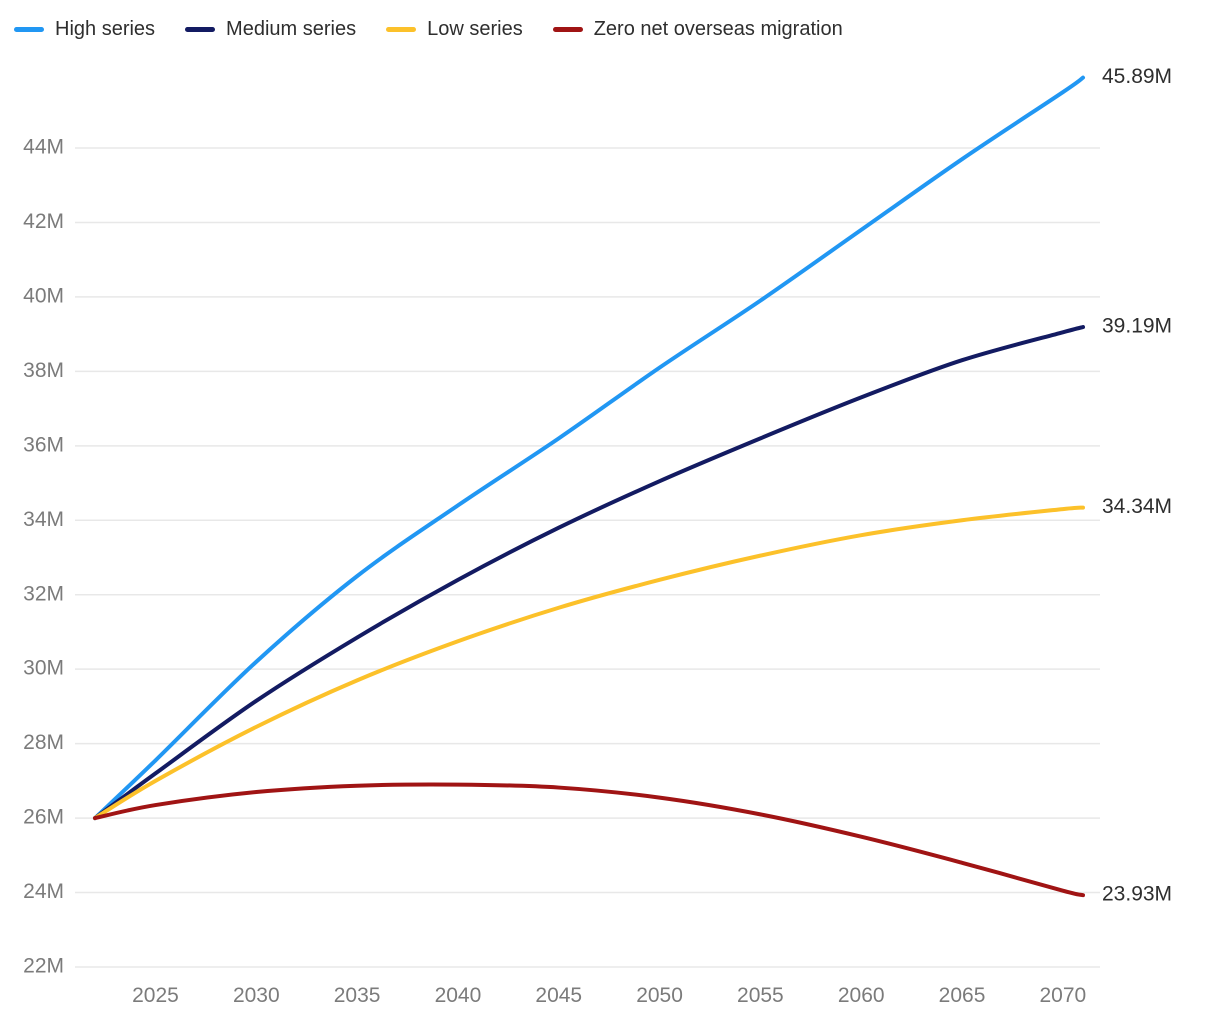  What do you see at coordinates (43, 221) in the screenshot?
I see `y-tick-label: 42M` at bounding box center [43, 221].